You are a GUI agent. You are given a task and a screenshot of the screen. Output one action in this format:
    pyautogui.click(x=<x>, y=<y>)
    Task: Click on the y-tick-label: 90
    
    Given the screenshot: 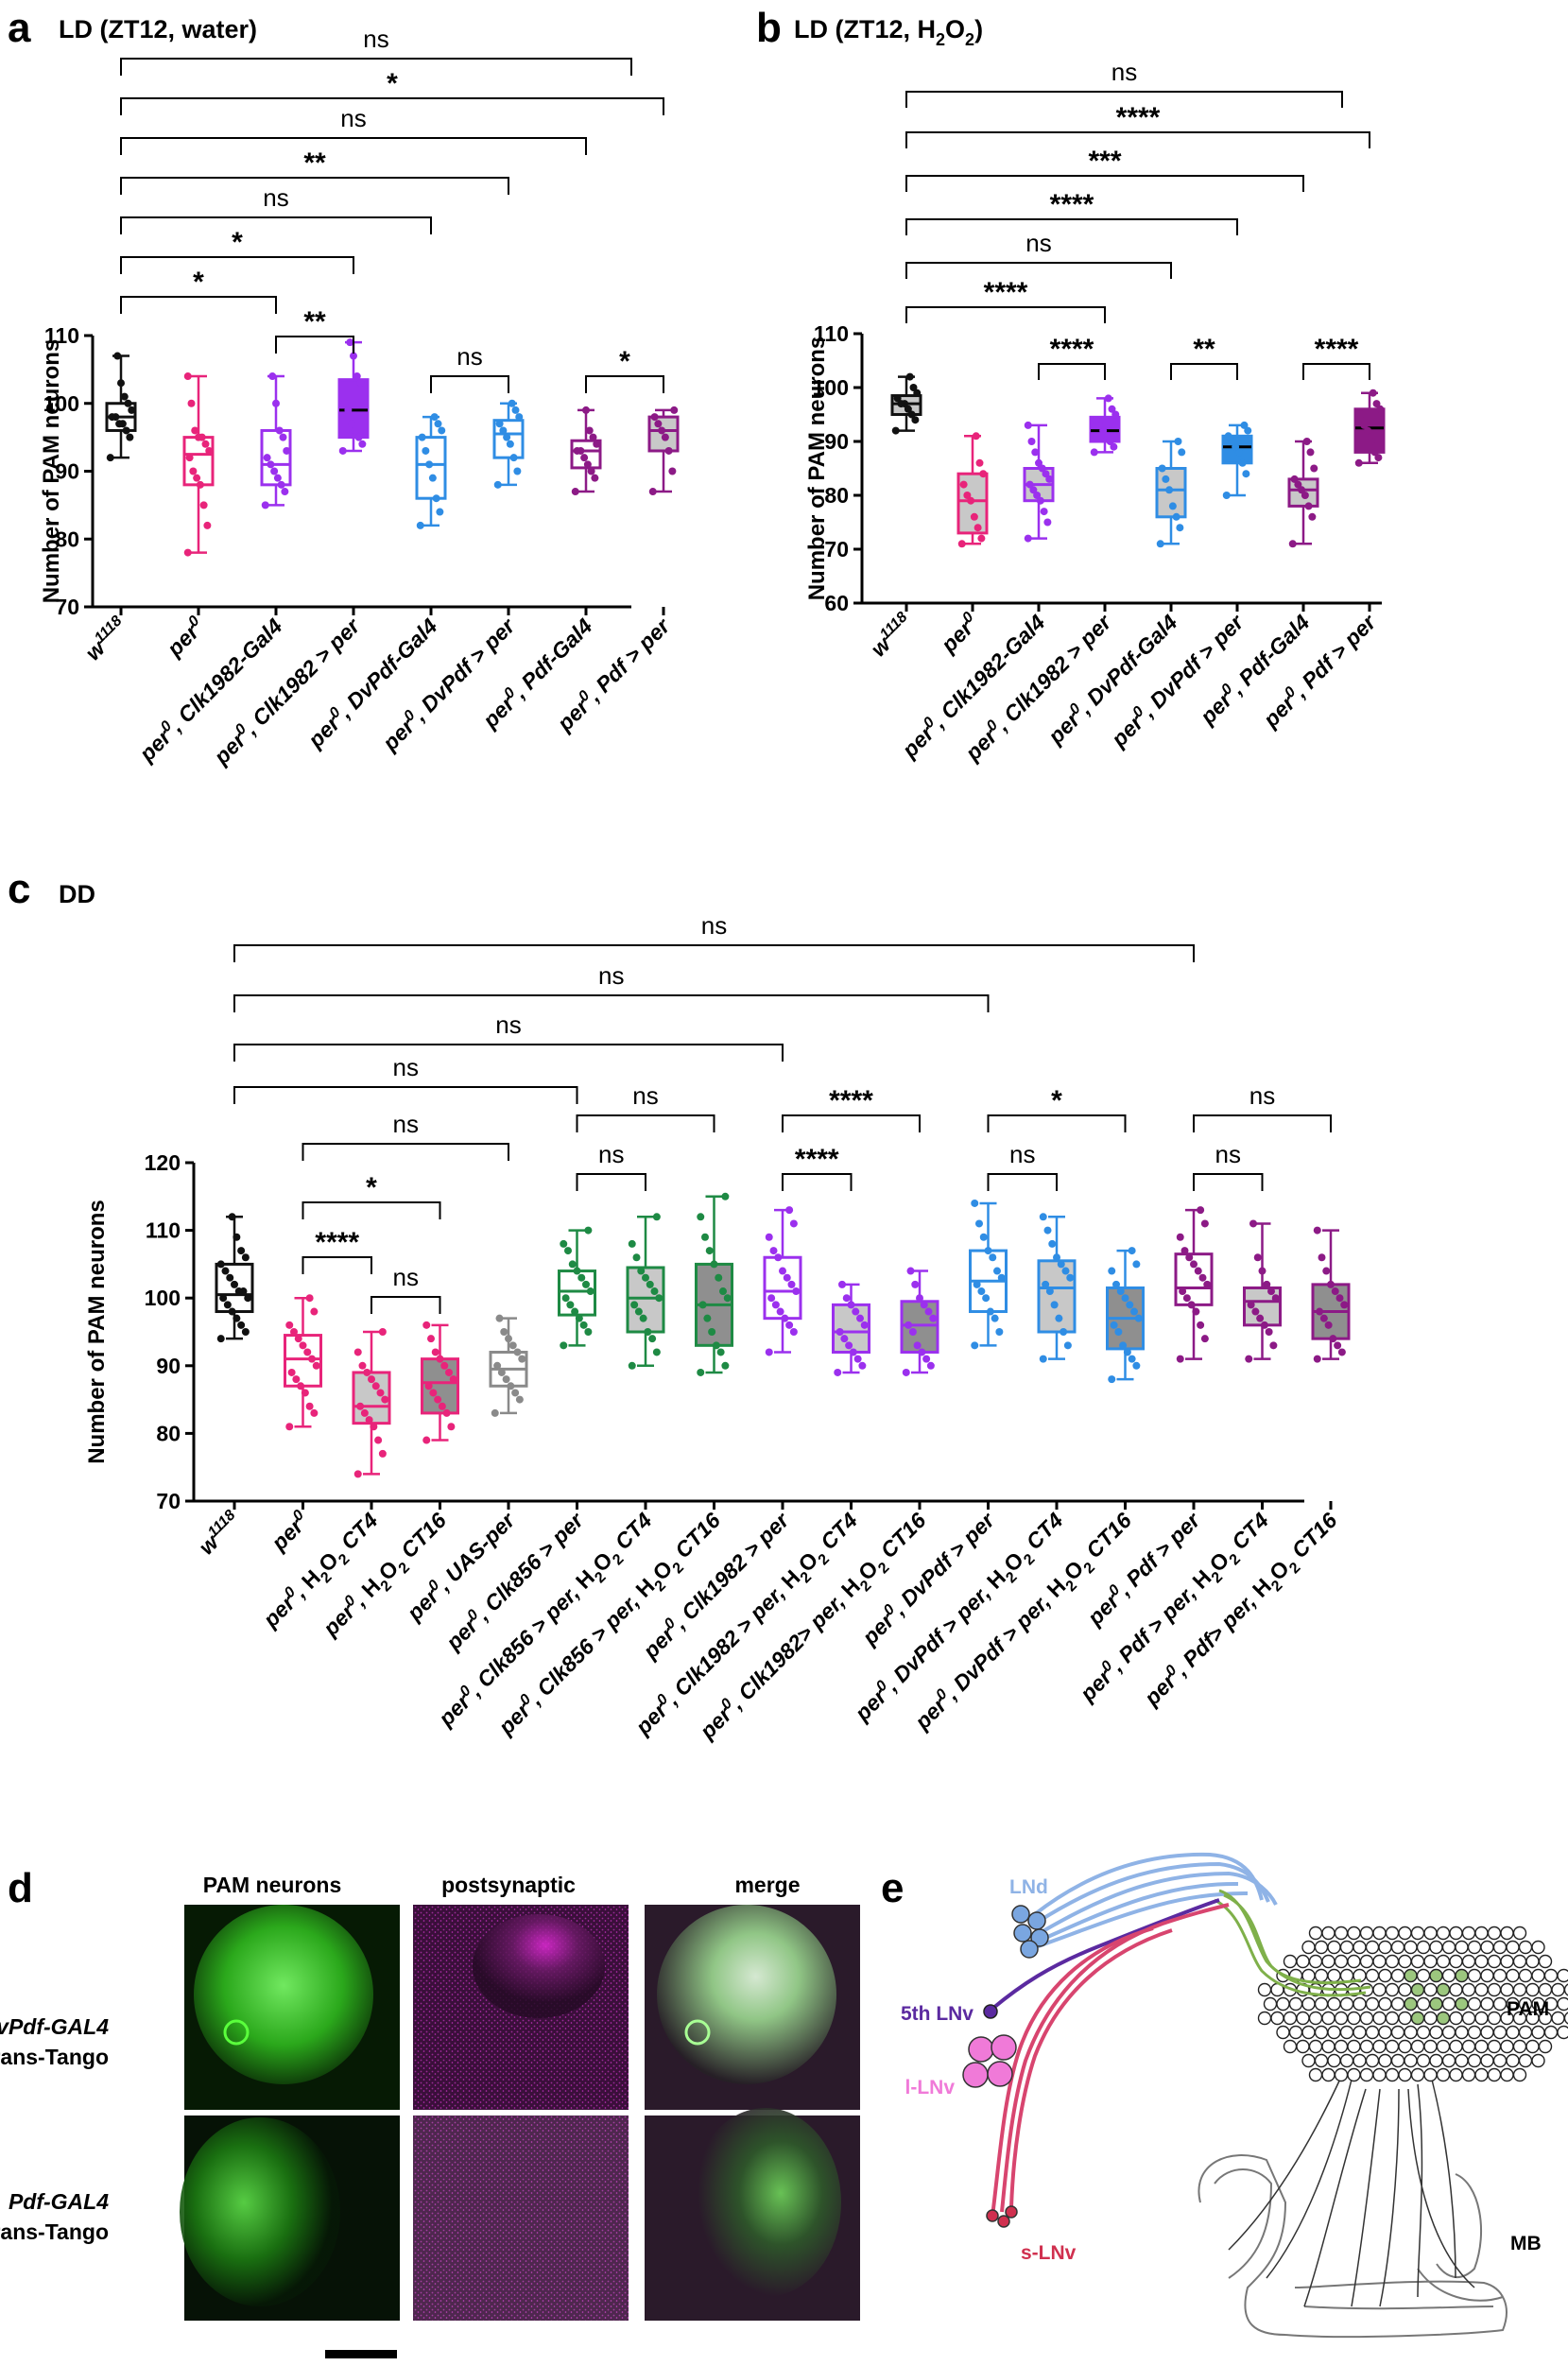 What is the action you would take?
    pyautogui.click(x=67, y=471)
    